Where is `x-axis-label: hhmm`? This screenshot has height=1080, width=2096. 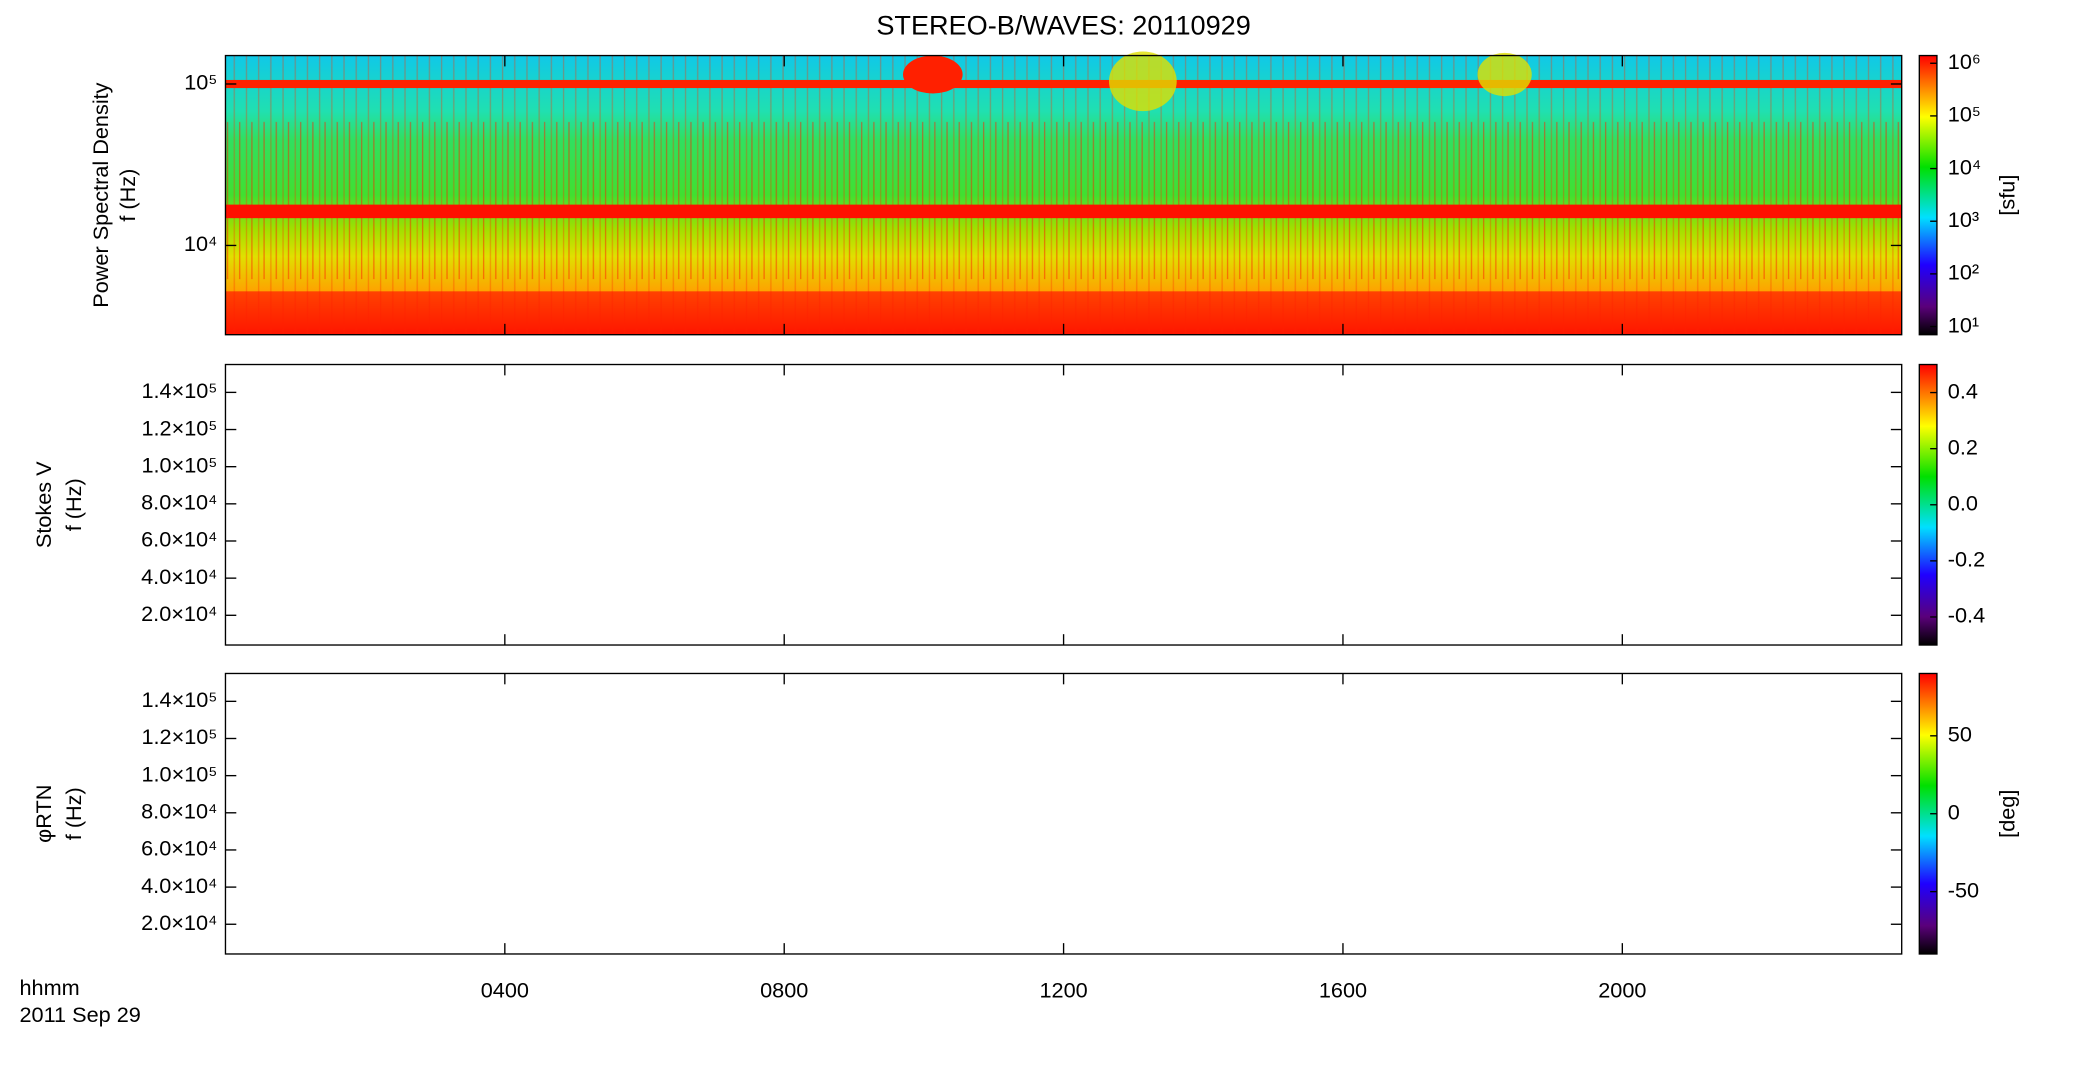
x-axis-label: hhmm is located at coordinates (49, 987).